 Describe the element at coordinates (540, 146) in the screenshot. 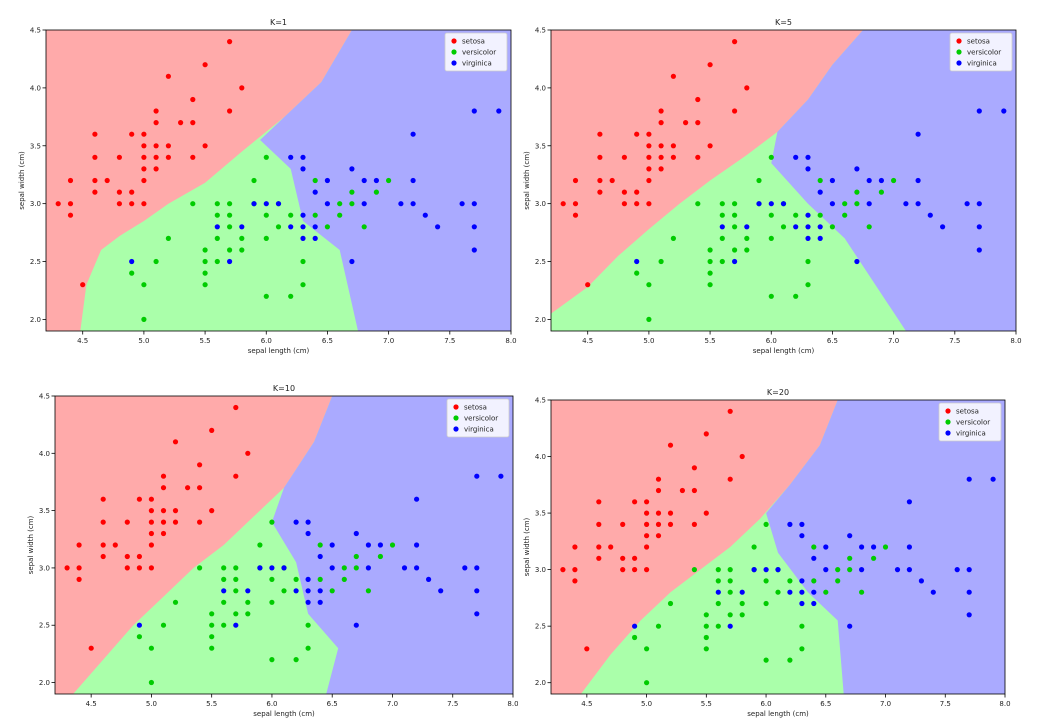

I see `y-tick-label: 3.5` at that location.